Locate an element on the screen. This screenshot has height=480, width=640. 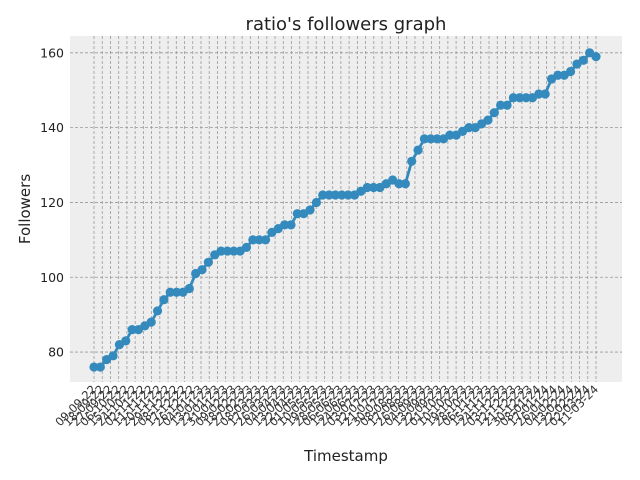
y-tick-label: 100 is located at coordinates (52, 277).